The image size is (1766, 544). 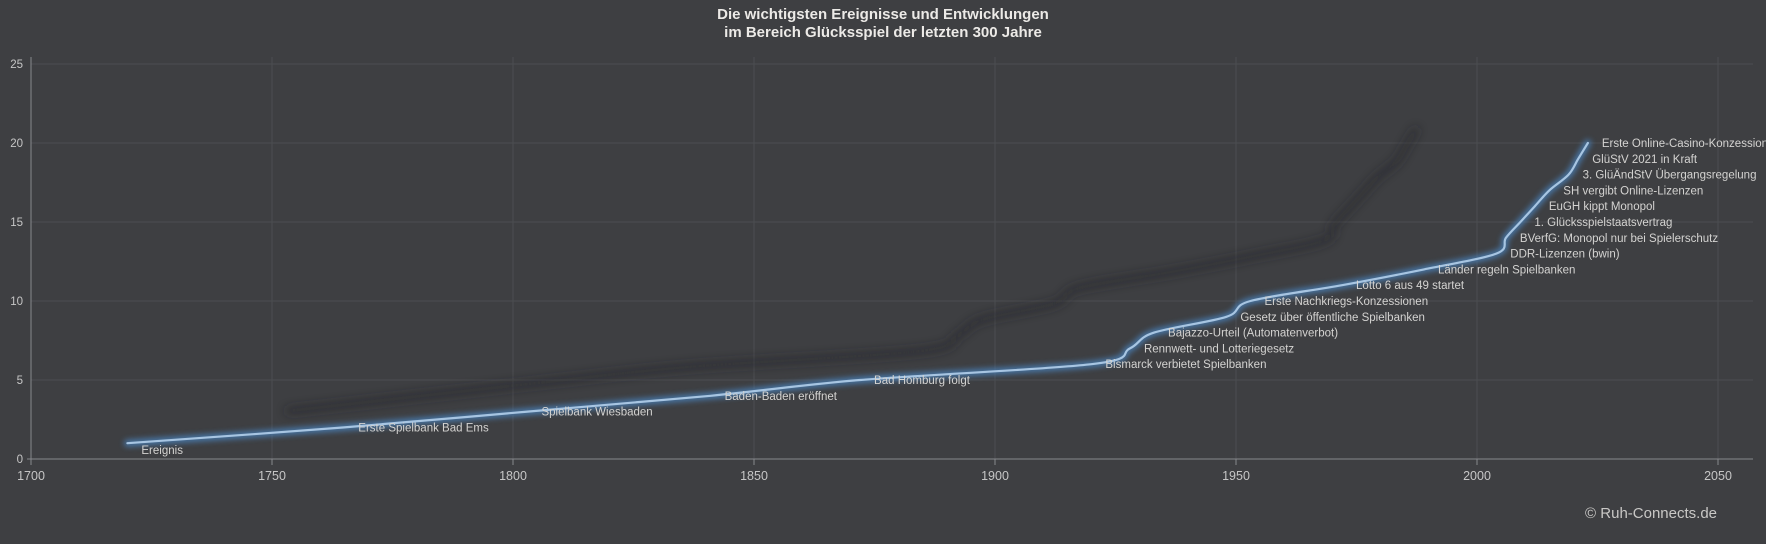 What do you see at coordinates (513, 476) in the screenshot?
I see `x-axis-tick-label: 1800` at bounding box center [513, 476].